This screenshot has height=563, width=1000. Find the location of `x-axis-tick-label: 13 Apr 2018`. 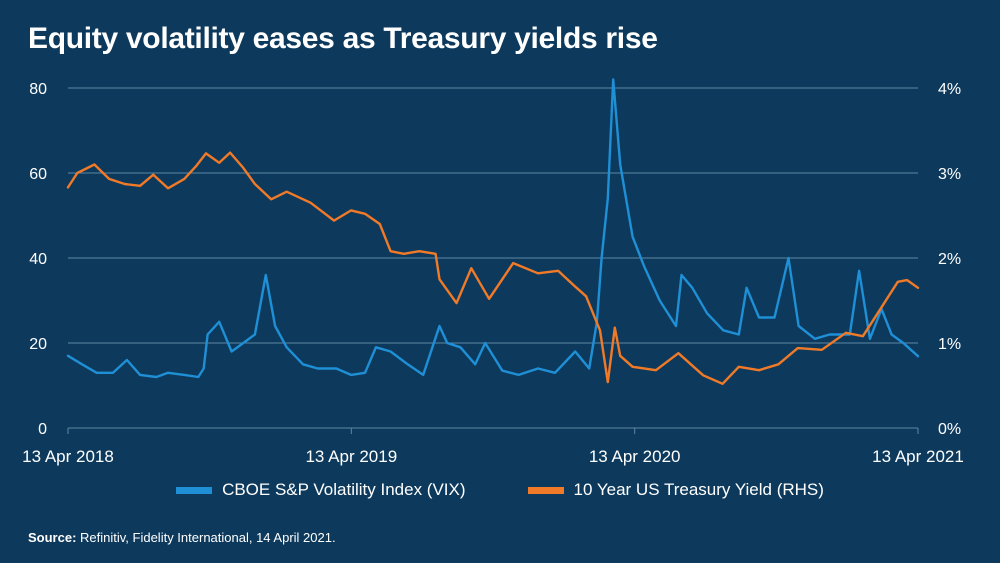

x-axis-tick-label: 13 Apr 2018 is located at coordinates (68, 456).